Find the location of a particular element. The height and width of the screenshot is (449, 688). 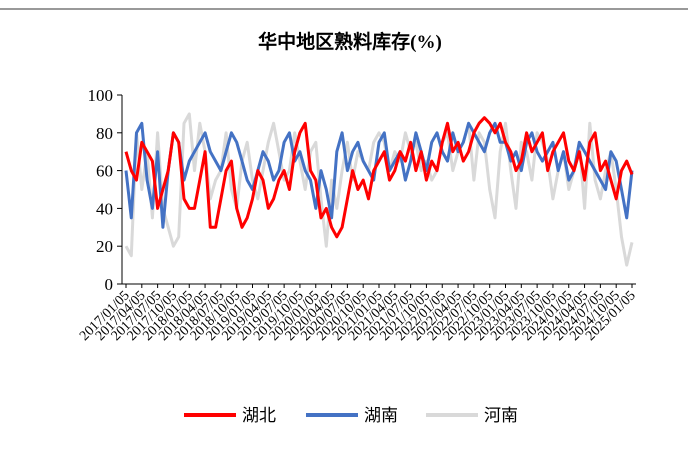

y-tick-label: 80 is located at coordinates (104, 133).